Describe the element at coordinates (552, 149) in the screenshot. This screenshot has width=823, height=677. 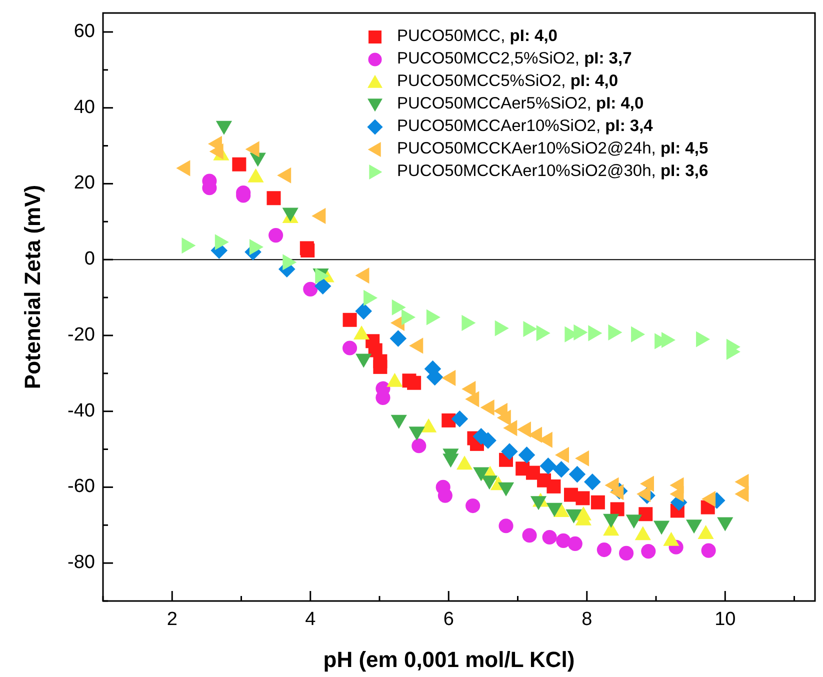
I see `legend-label: PUCO50MCCKAer10%SiO2@24h, pI: 4,5` at that location.